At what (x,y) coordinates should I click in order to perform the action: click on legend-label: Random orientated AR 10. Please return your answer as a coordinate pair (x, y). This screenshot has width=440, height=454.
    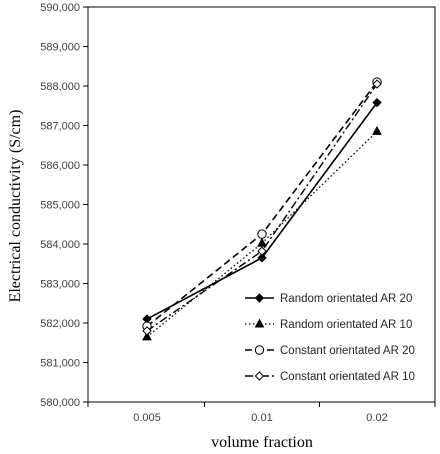
    Looking at the image, I should click on (346, 325).